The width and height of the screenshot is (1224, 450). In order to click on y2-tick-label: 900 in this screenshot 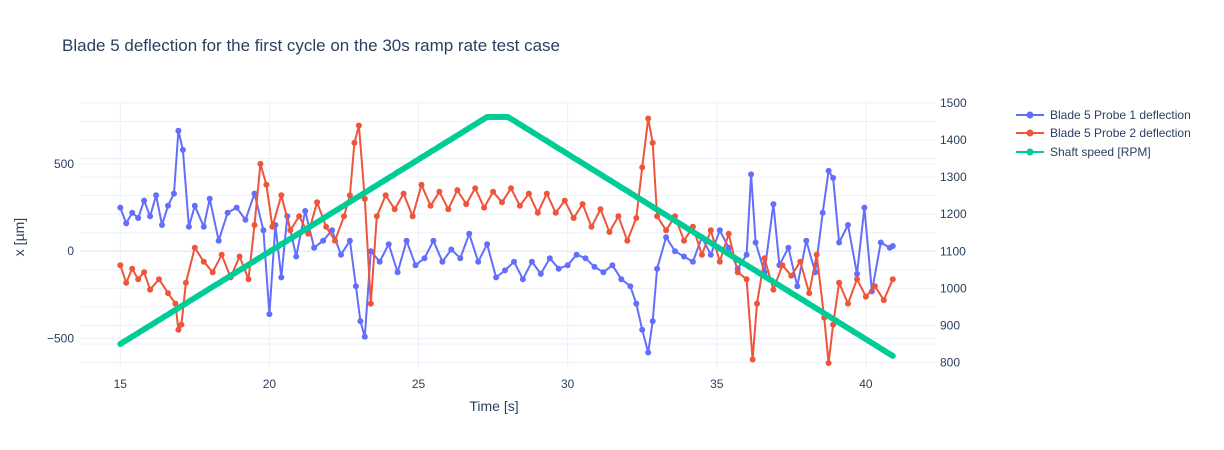, I will do `click(950, 325)`.